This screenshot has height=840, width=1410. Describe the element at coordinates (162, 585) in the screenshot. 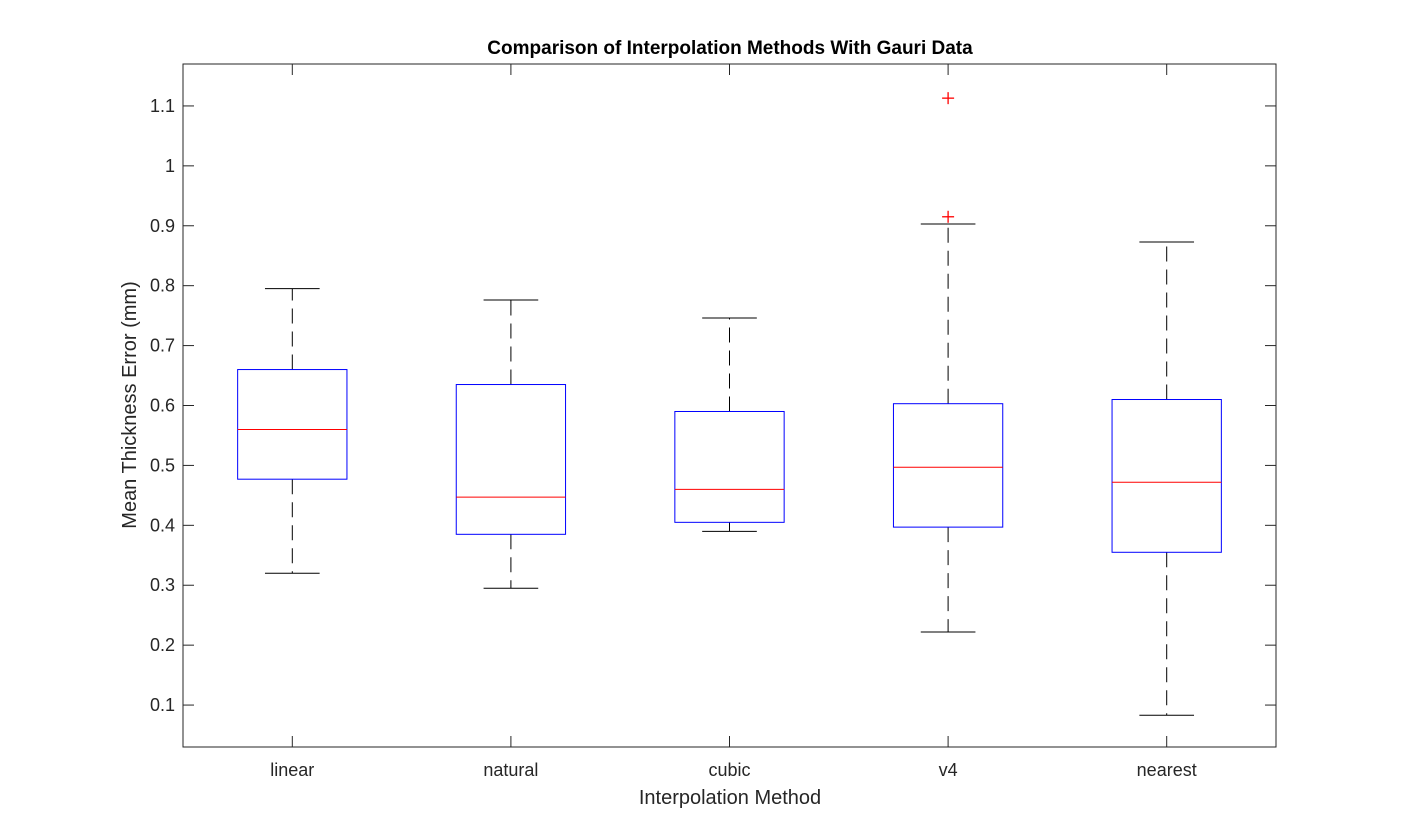

I see `y-tick-label: 0.3` at that location.